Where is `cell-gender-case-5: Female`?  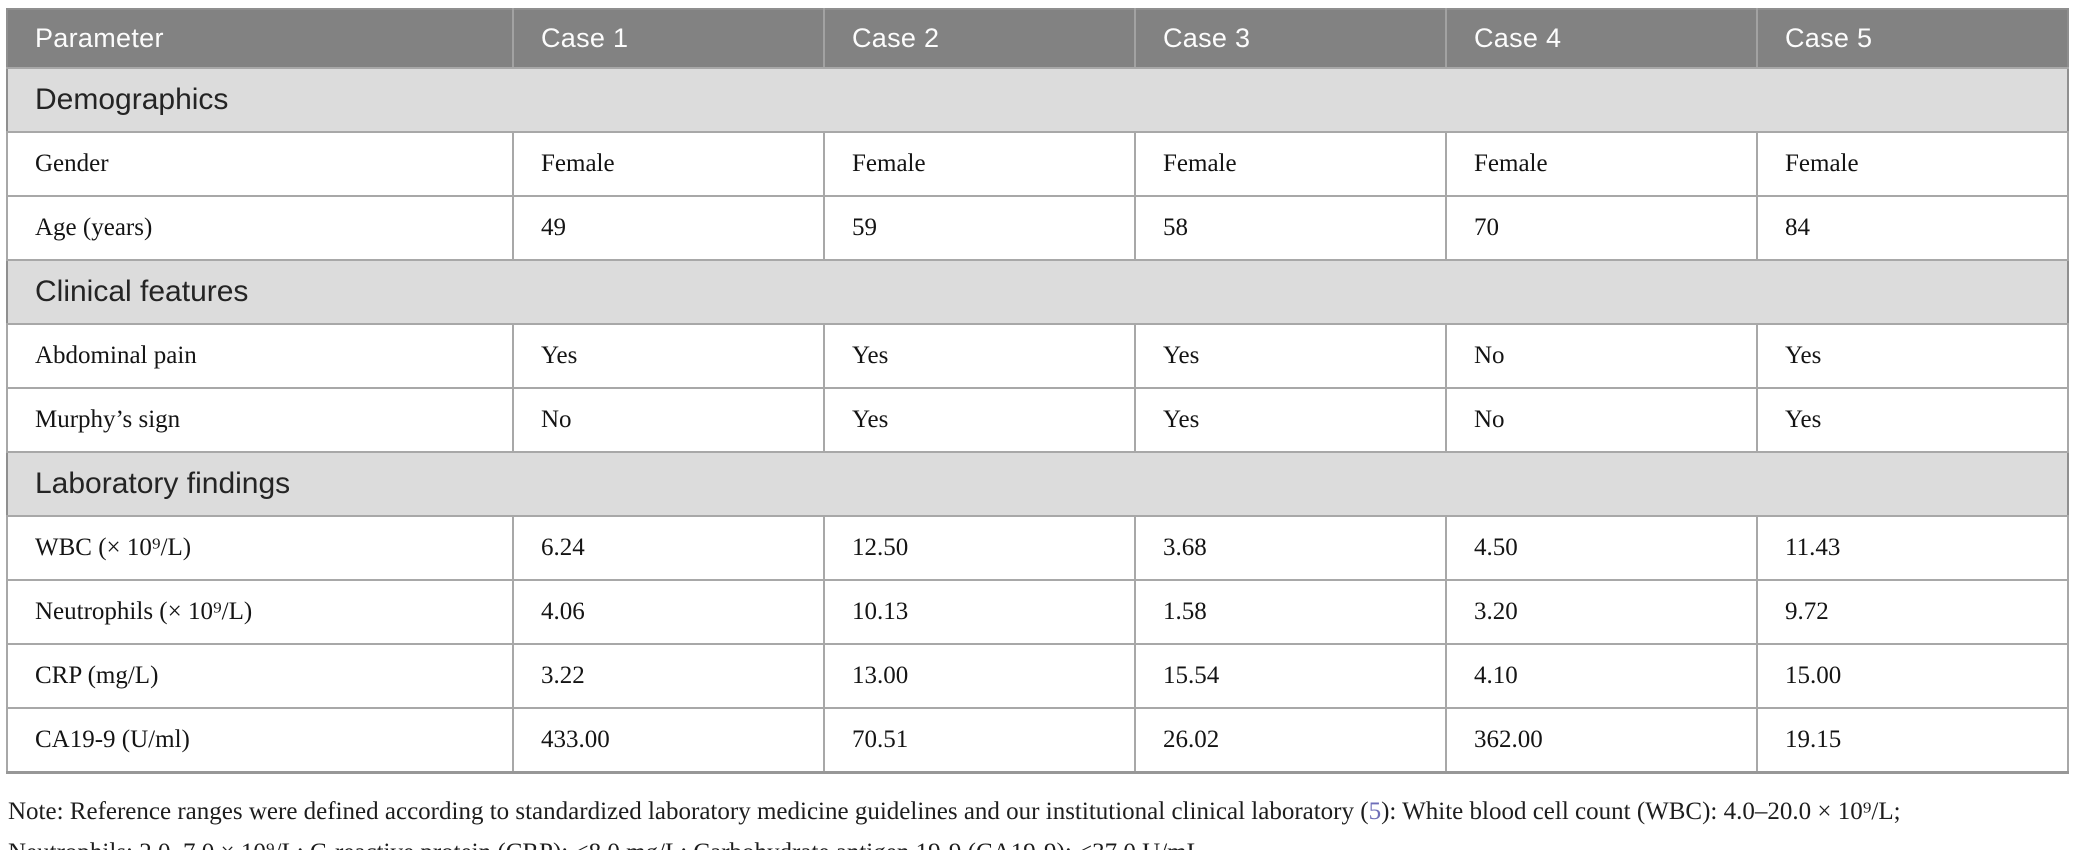
cell-gender-case-5: Female is located at coordinates (1912, 164).